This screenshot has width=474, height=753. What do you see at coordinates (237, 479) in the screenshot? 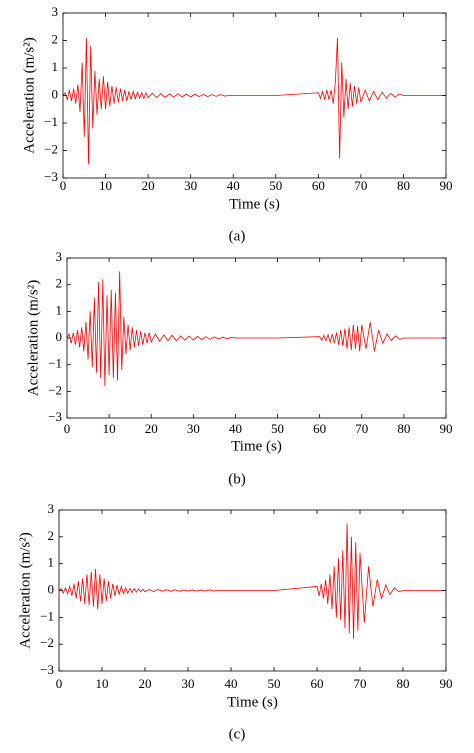
I see `caption: (b)` at bounding box center [237, 479].